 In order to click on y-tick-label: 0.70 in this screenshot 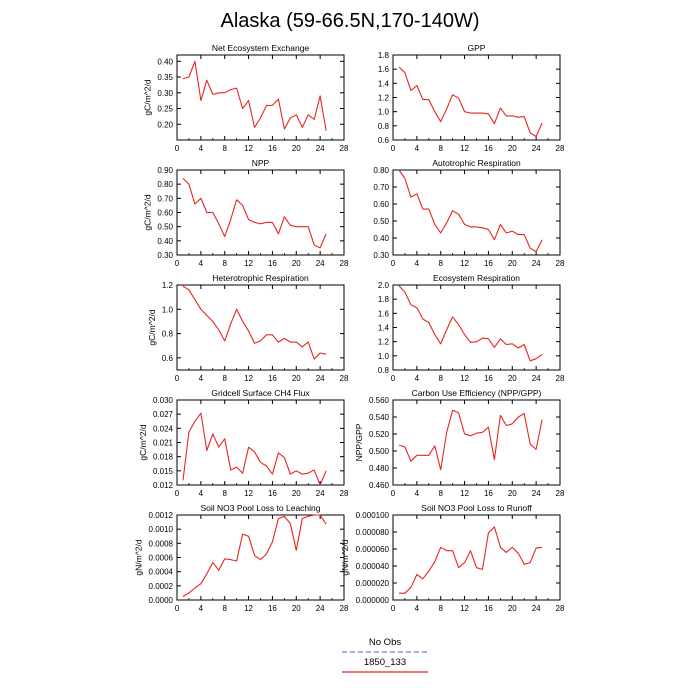, I will do `click(381, 187)`.